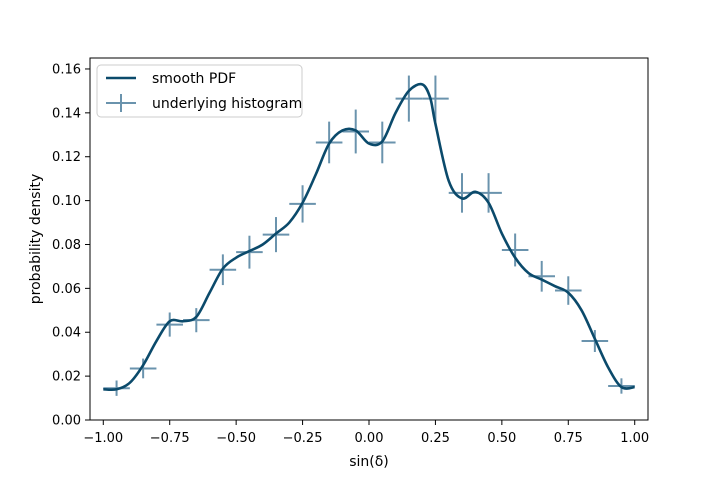 This screenshot has width=720, height=480. I want to click on x-tick-label: 0.25, so click(435, 438).